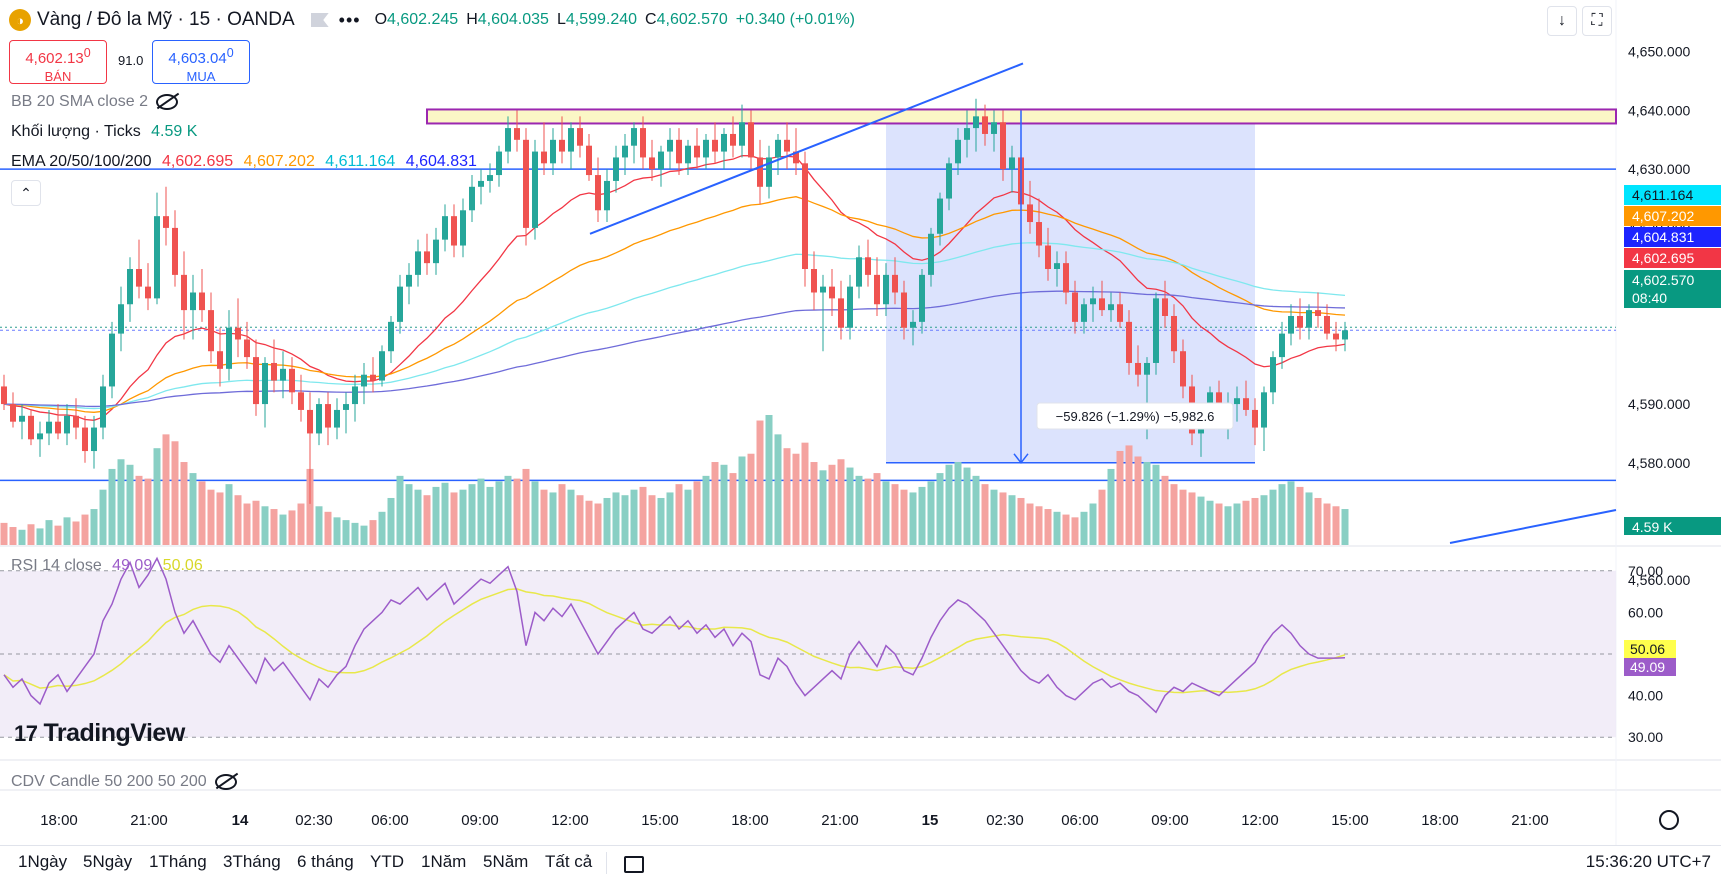  What do you see at coordinates (1669, 820) in the screenshot?
I see `gear-icon` at bounding box center [1669, 820].